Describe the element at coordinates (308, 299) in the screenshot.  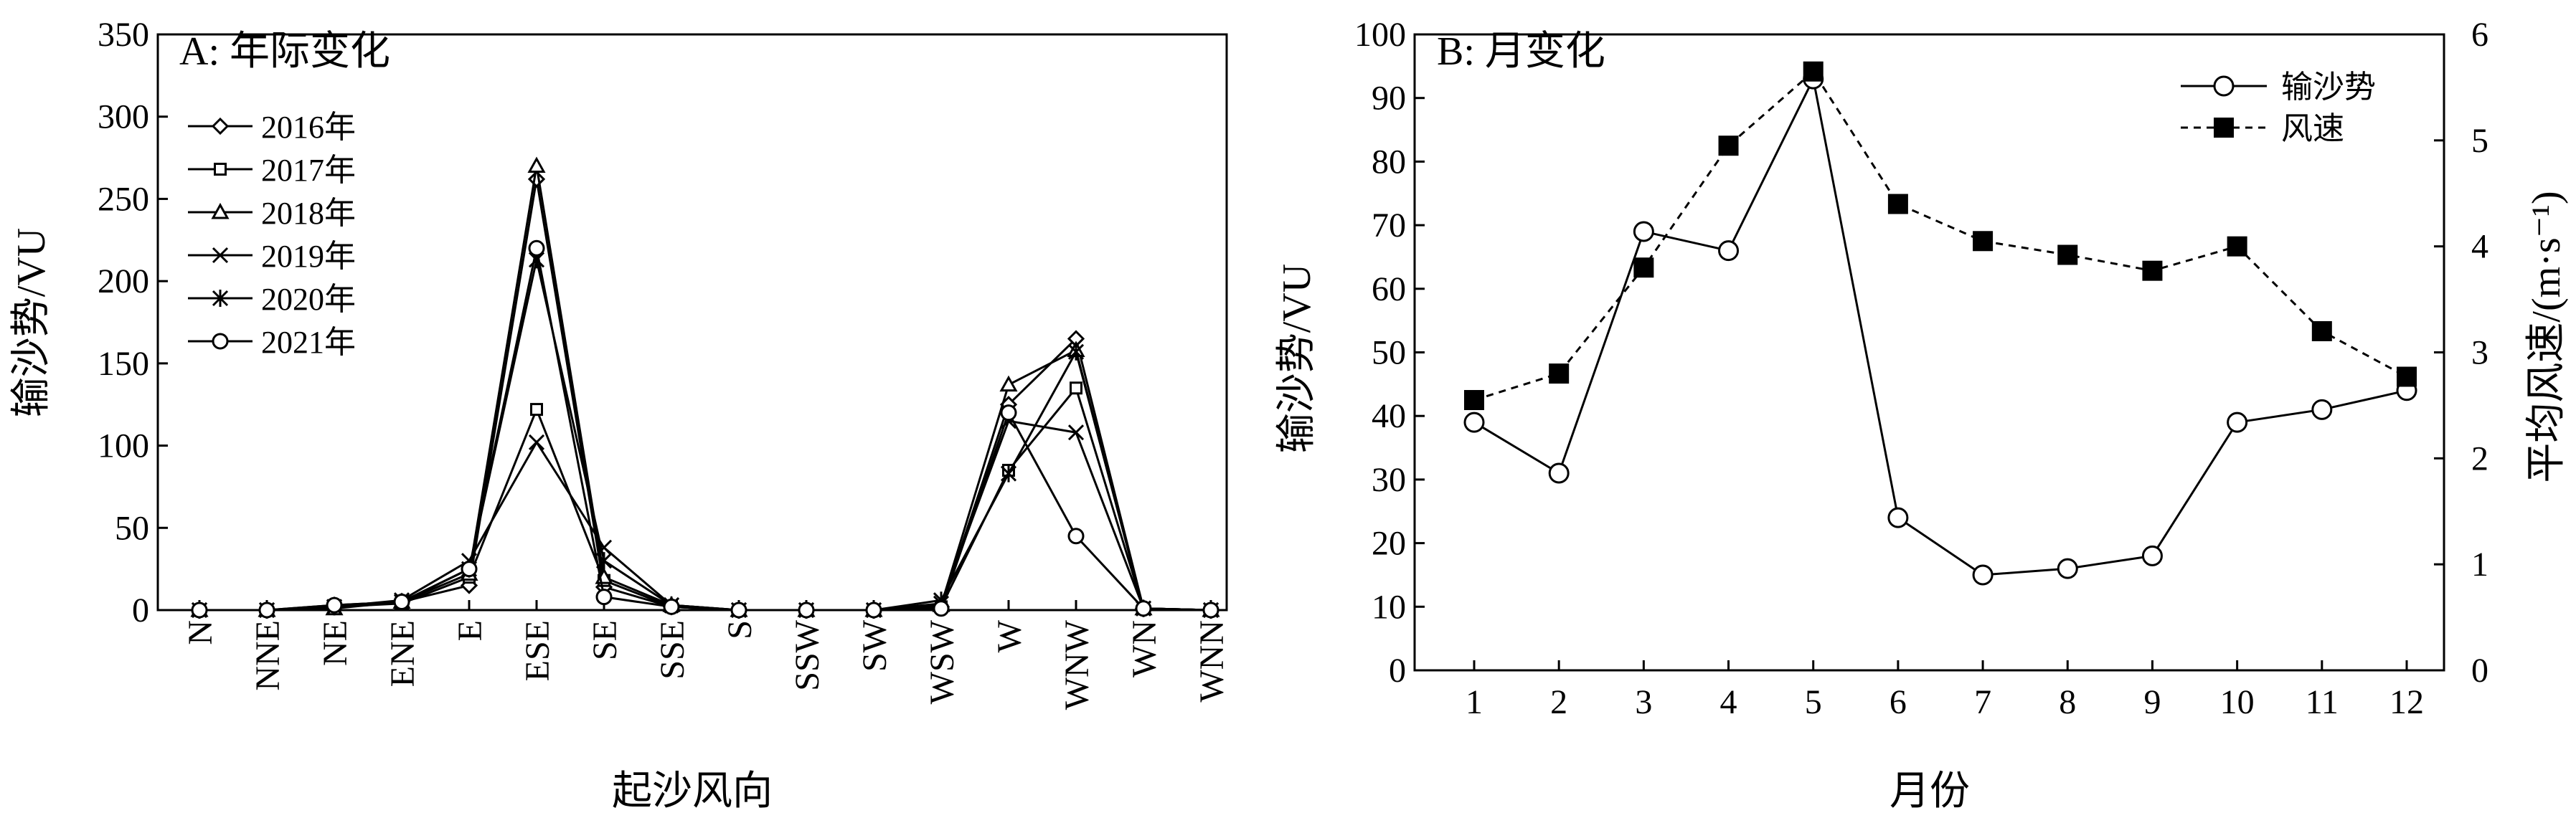
I see `legend-label-a: 2020年` at that location.